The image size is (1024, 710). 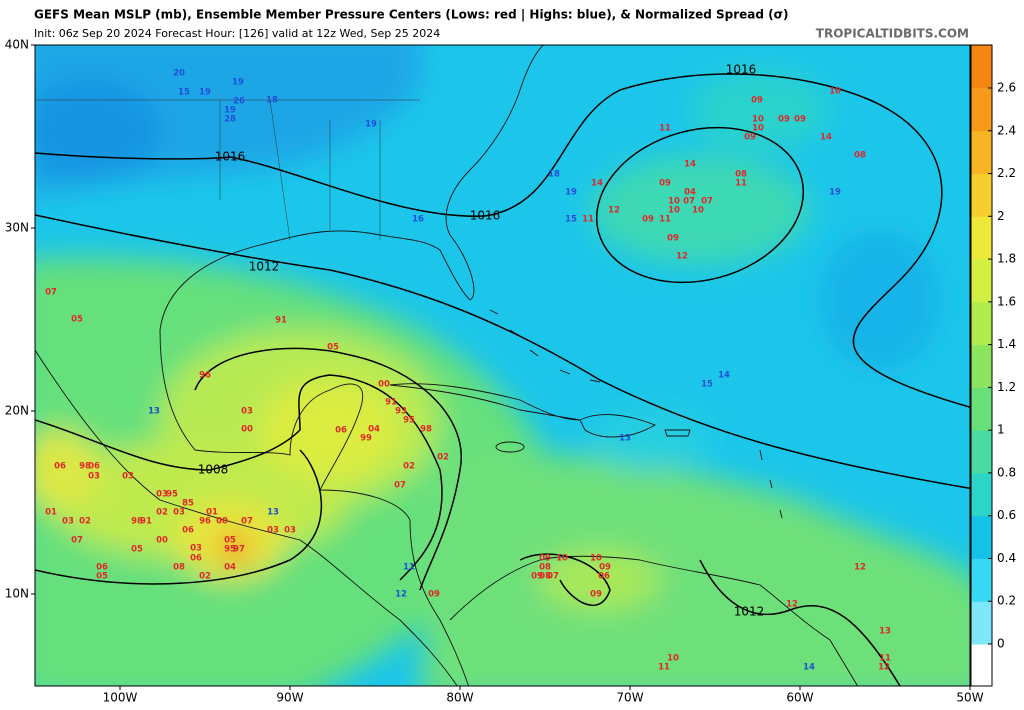 I want to click on low-center: 13, so click(x=885, y=632).